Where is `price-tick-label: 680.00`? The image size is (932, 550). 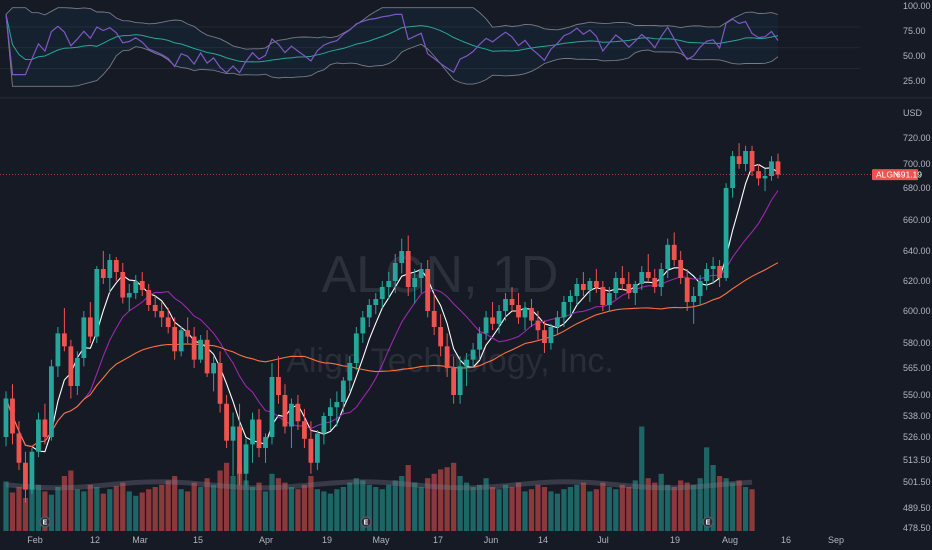
price-tick-label: 680.00 is located at coordinates (917, 188).